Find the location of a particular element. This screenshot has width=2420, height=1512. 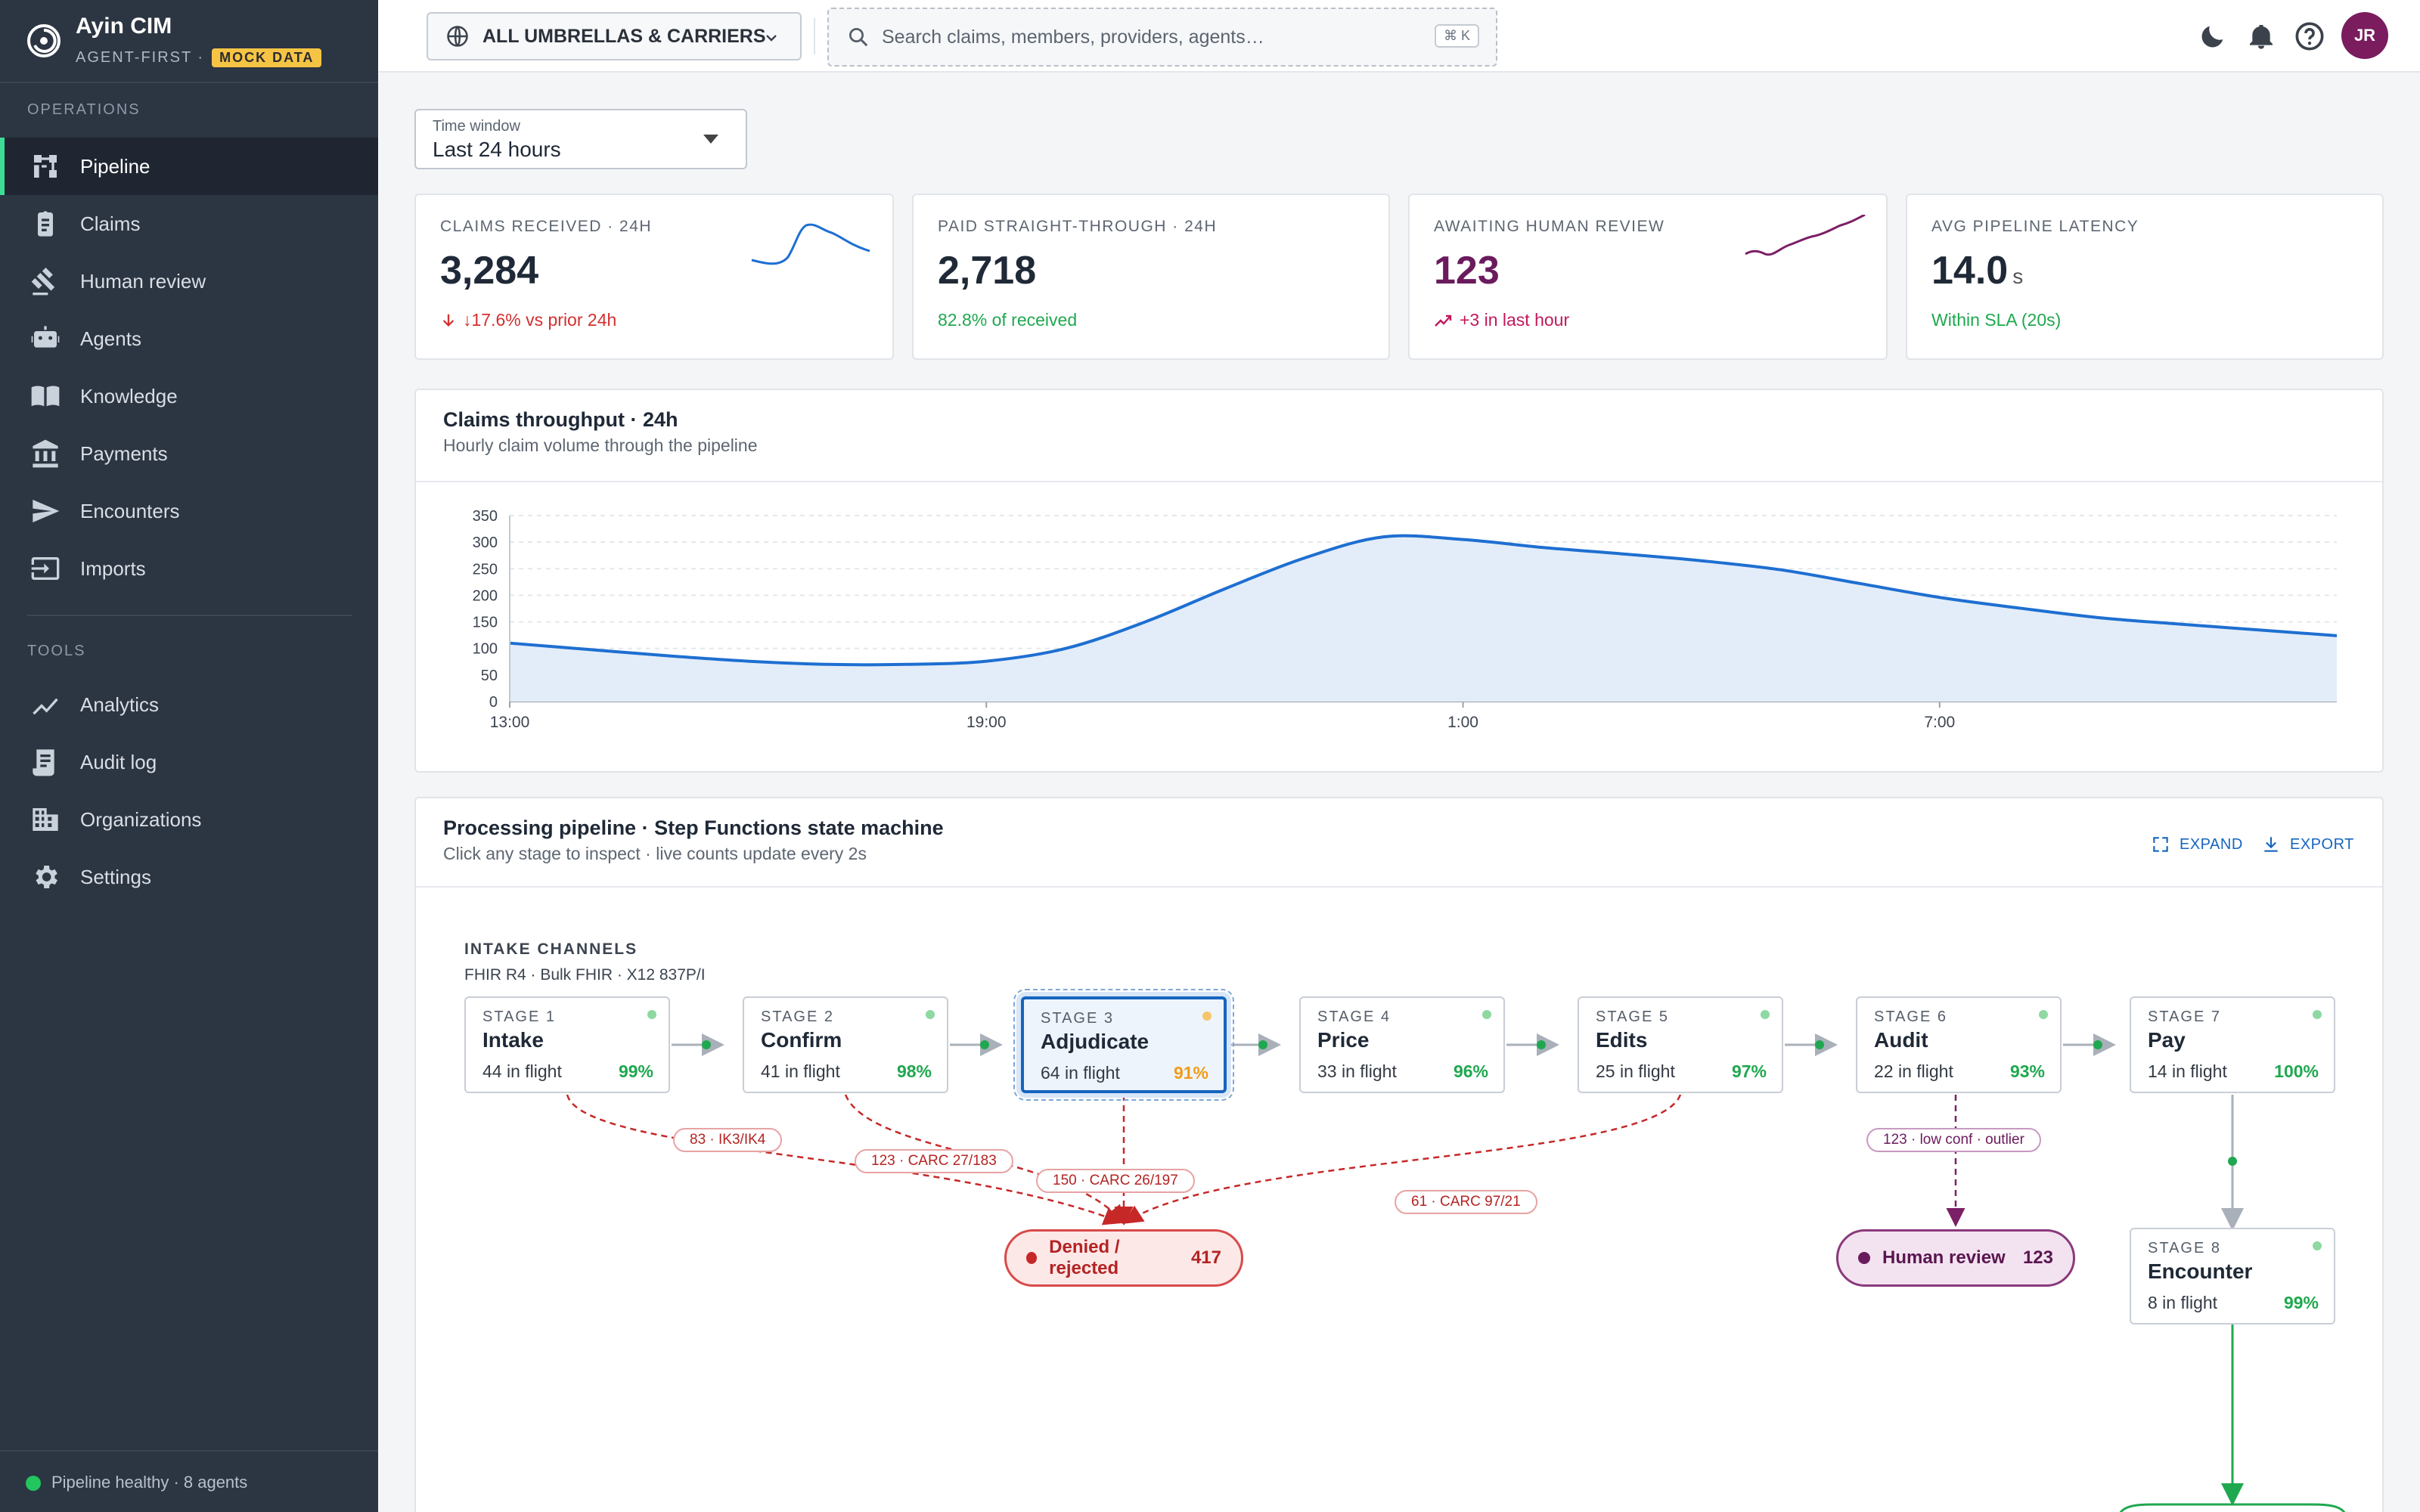

edge-label-edits-rejects: 61 · CARC 97/21 is located at coordinates (1466, 1202).